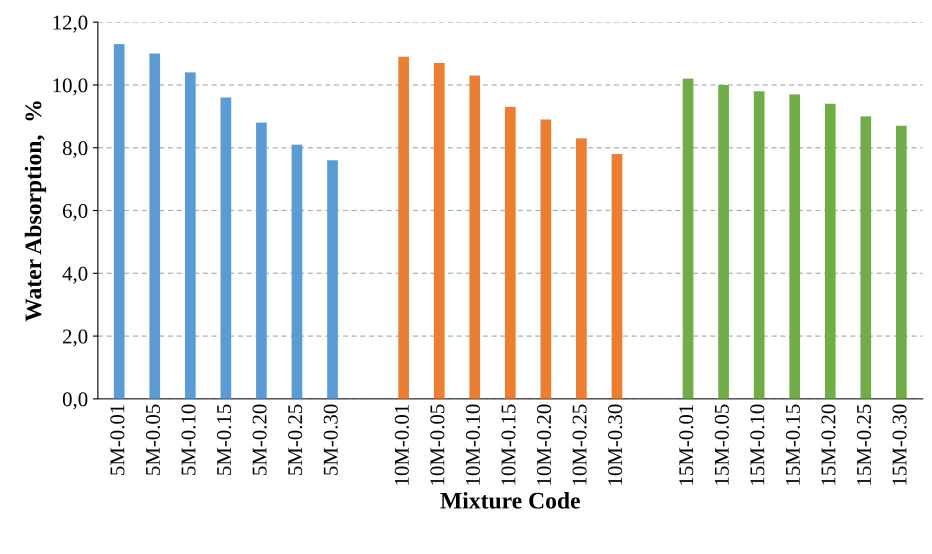 This screenshot has width=932, height=554. I want to click on x-tick-label: 5M-0.20, so click(259, 439).